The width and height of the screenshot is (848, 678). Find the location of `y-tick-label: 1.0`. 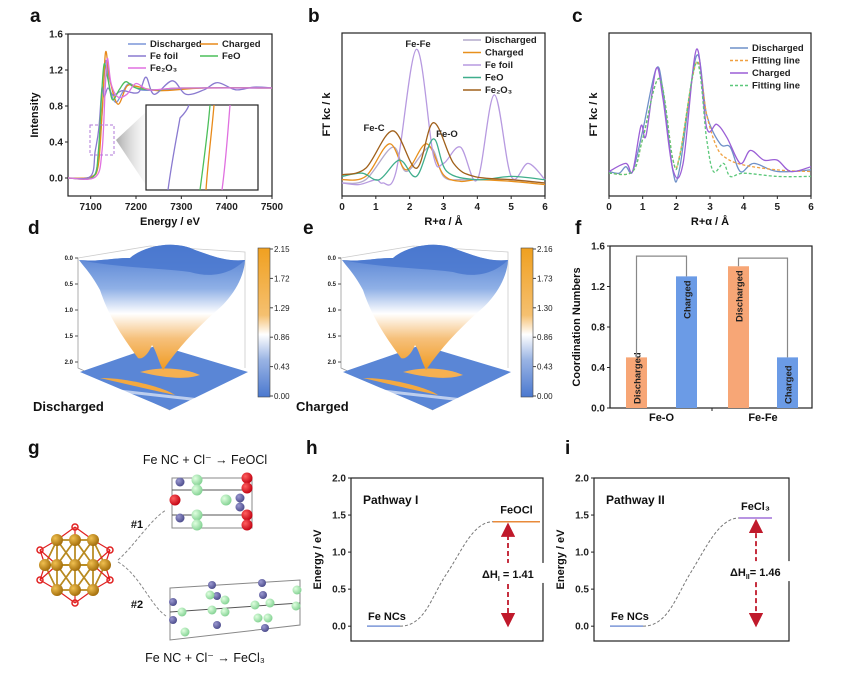

y-tick-label: 1.0 is located at coordinates (339, 553).